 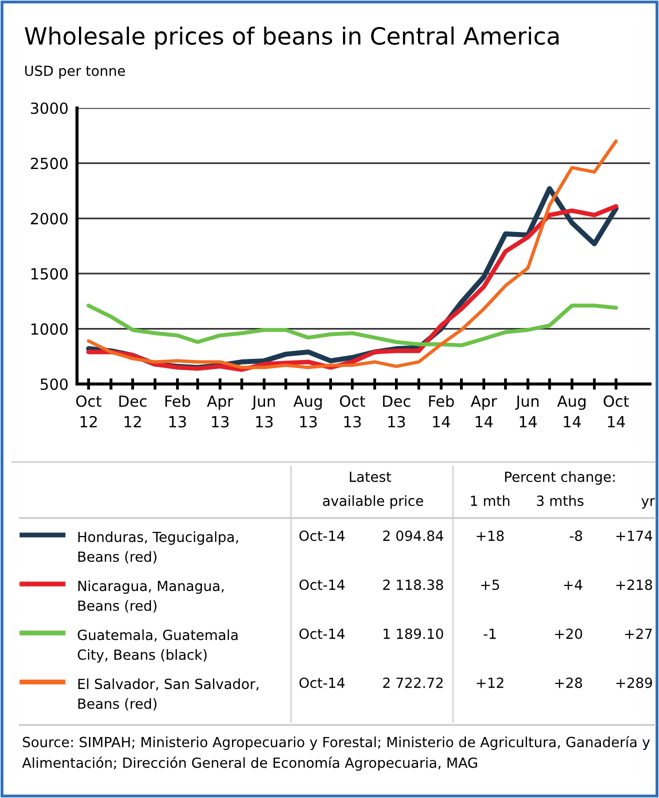 I want to click on text: 1 189.10, so click(x=414, y=634).